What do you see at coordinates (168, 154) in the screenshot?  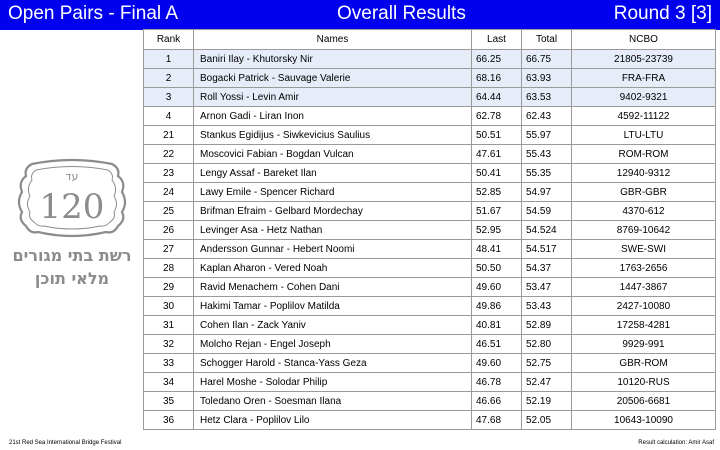 I see `rank-cell: 22` at bounding box center [168, 154].